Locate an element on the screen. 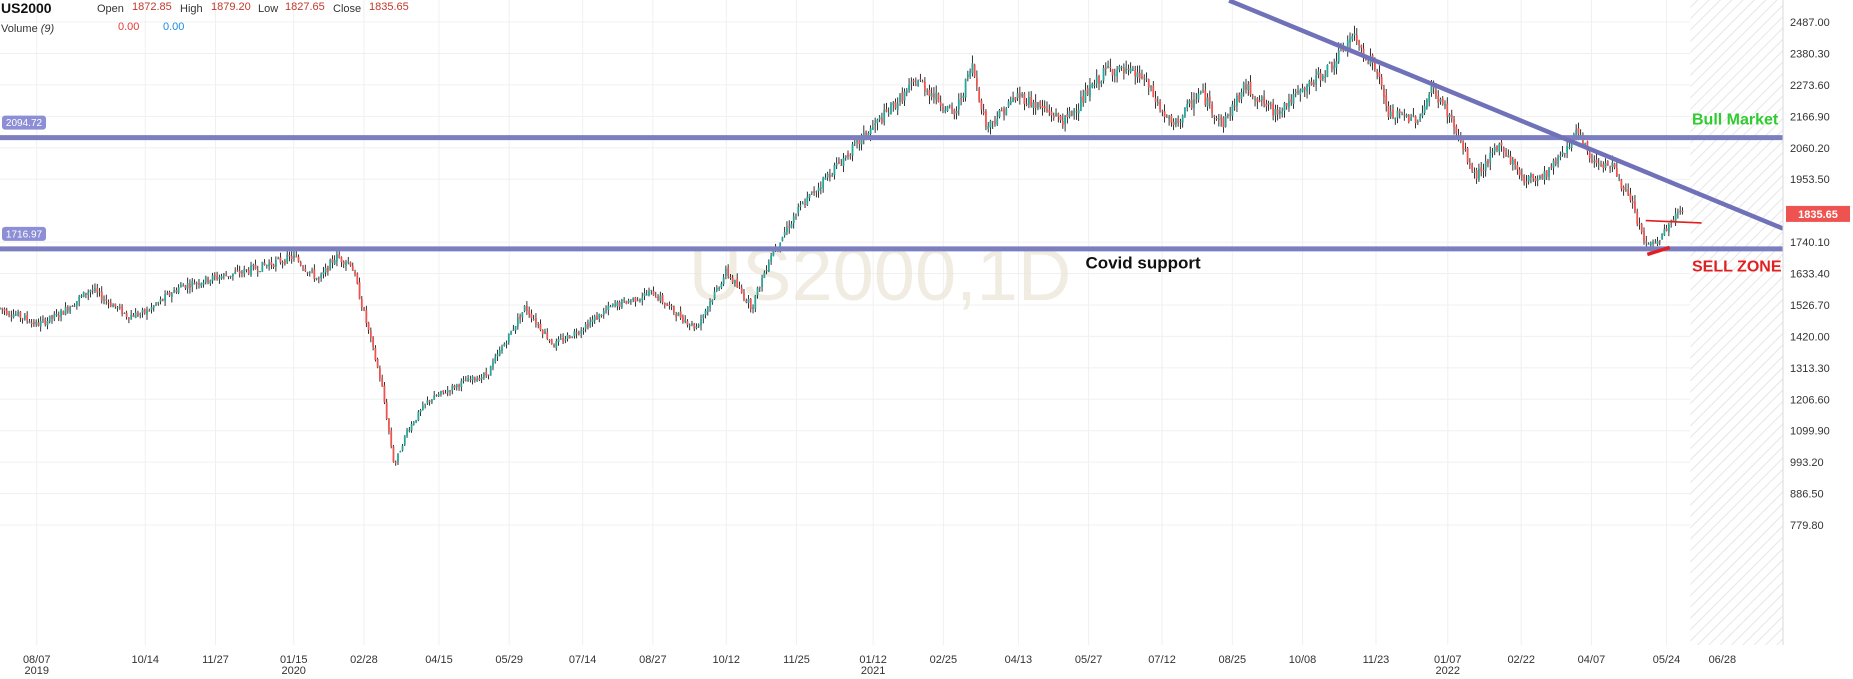 The image size is (1853, 679). x-tick-label: 08/07 is located at coordinates (37, 660).